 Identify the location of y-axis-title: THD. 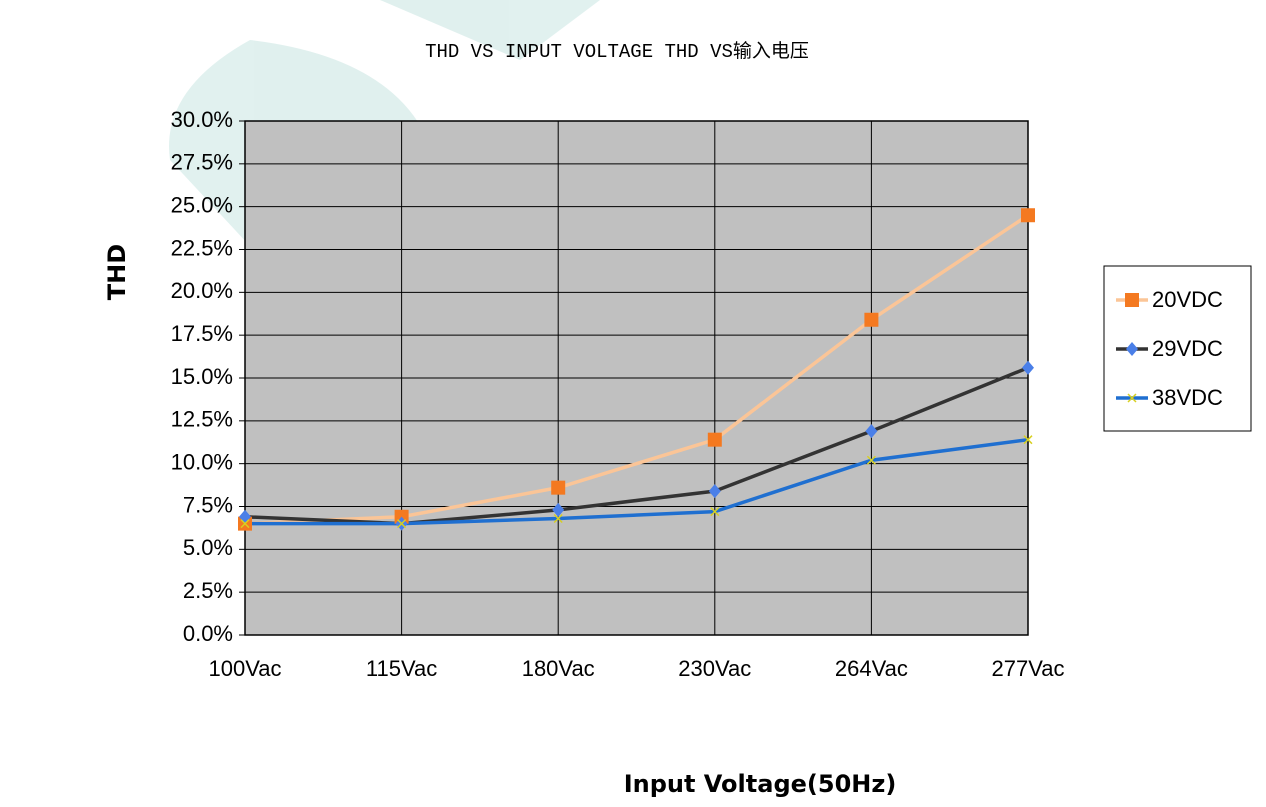
(117, 272).